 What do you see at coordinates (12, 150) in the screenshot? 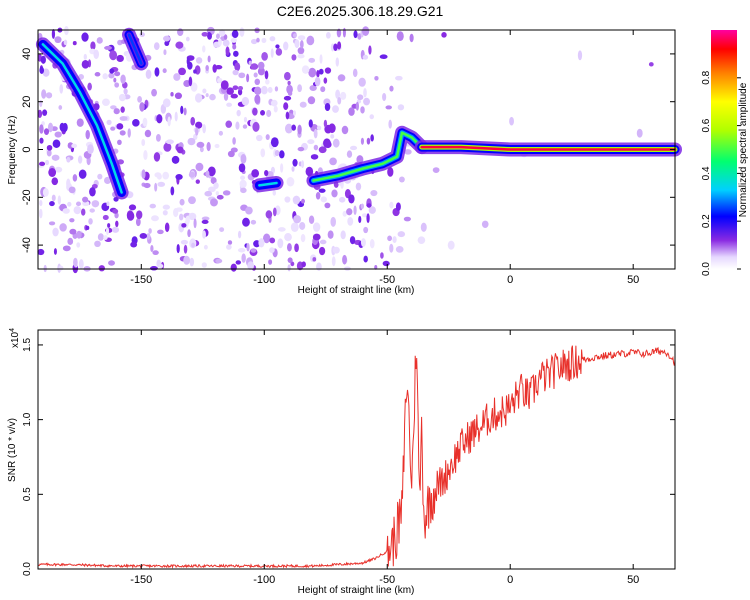
I see `spectrogram-y-axis-label: Frequency (Hz)` at bounding box center [12, 150].